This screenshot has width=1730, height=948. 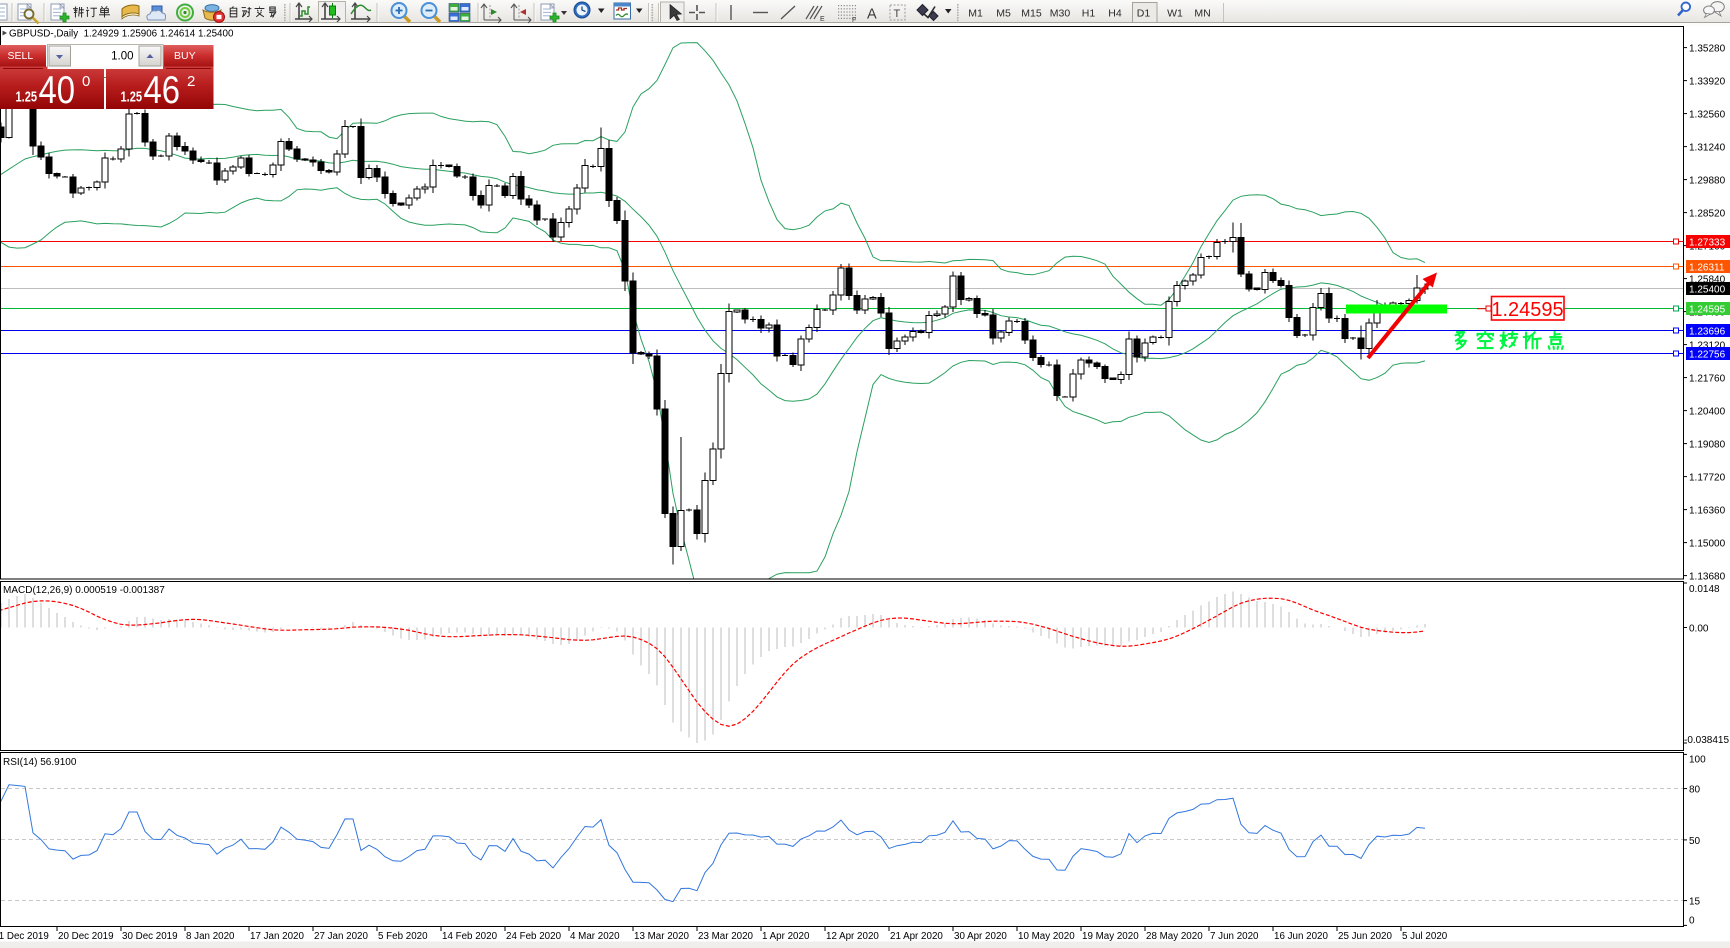 I want to click on svg-text: 50, so click(x=1695, y=841).